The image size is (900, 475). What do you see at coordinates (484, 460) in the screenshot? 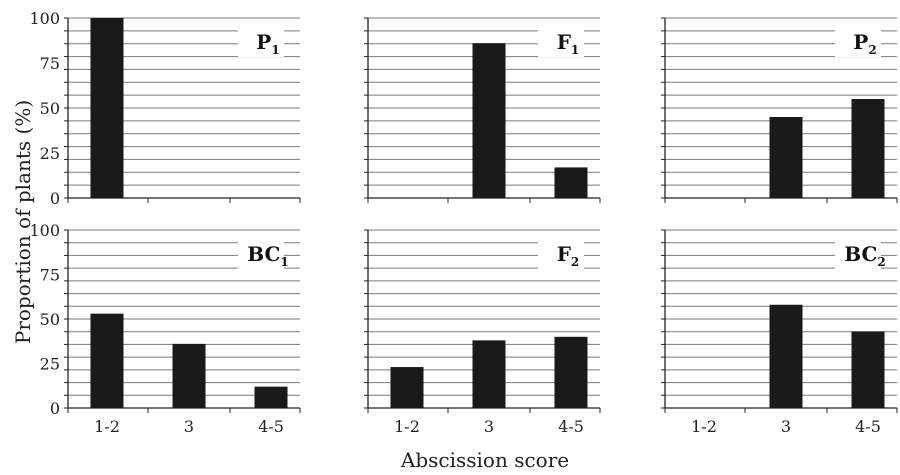
I see `x-axis-label: Abscission score` at bounding box center [484, 460].